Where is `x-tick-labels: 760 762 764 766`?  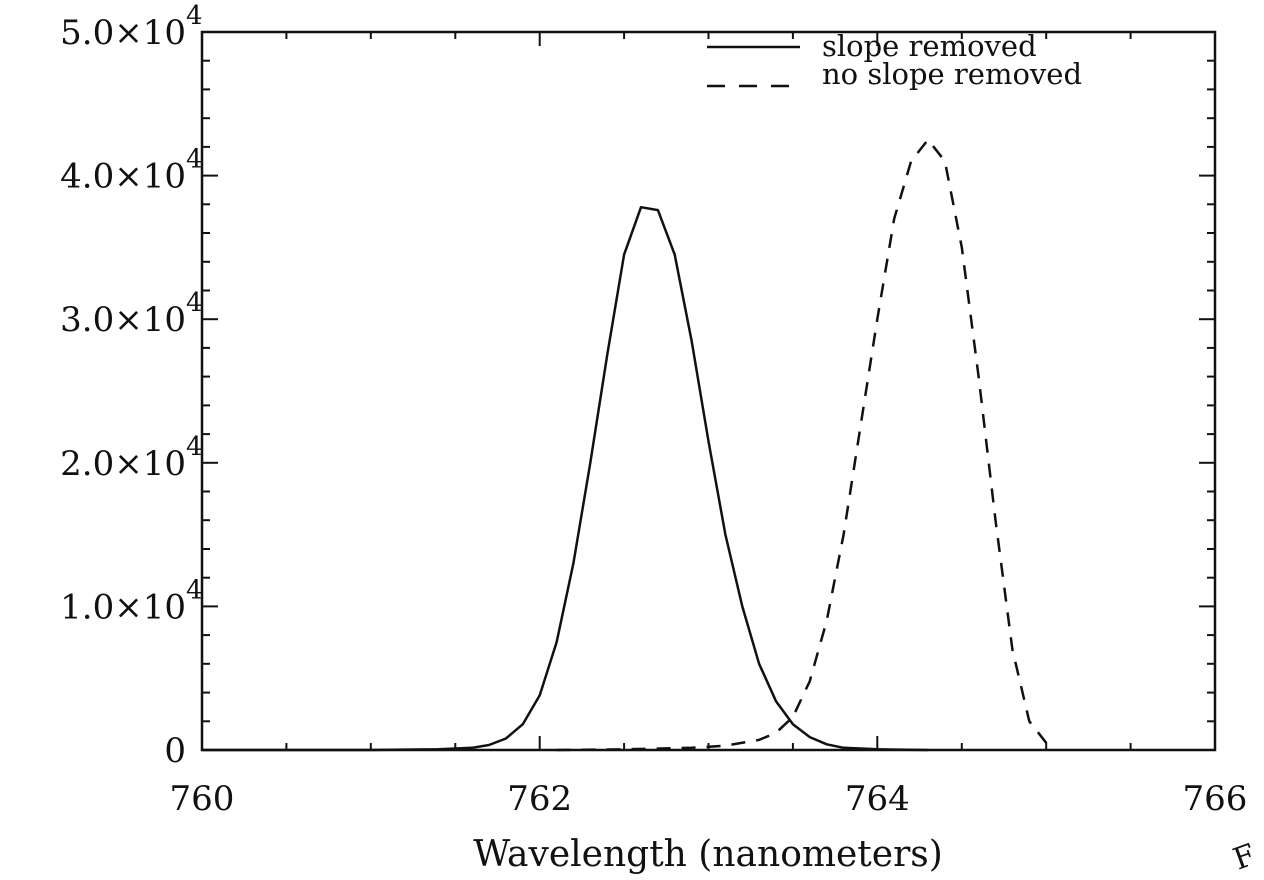
x-tick-labels: 760 762 764 766 is located at coordinates (709, 799).